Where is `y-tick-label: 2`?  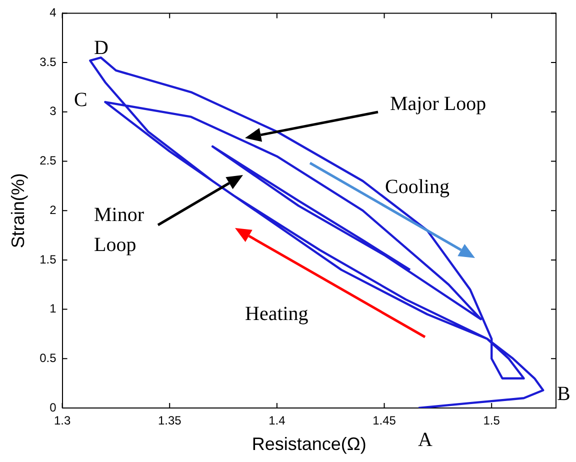 y-tick-label: 2 is located at coordinates (53, 209).